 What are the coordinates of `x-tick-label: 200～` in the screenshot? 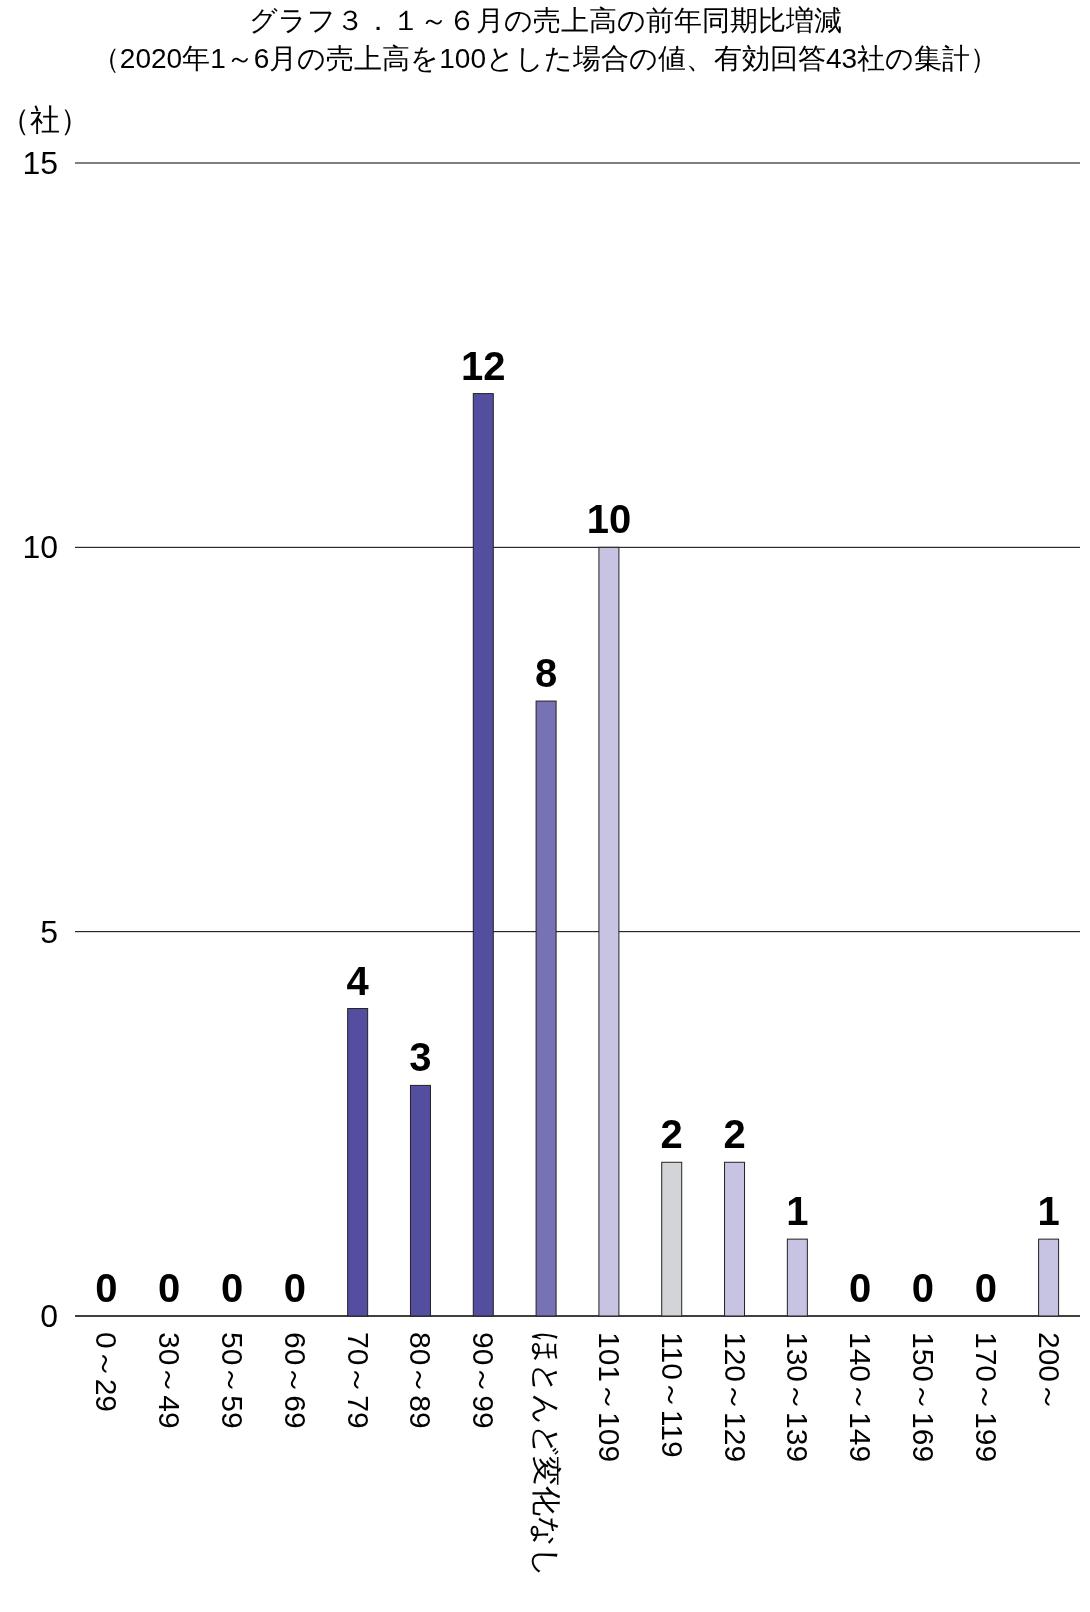 It's located at (1049, 1372).